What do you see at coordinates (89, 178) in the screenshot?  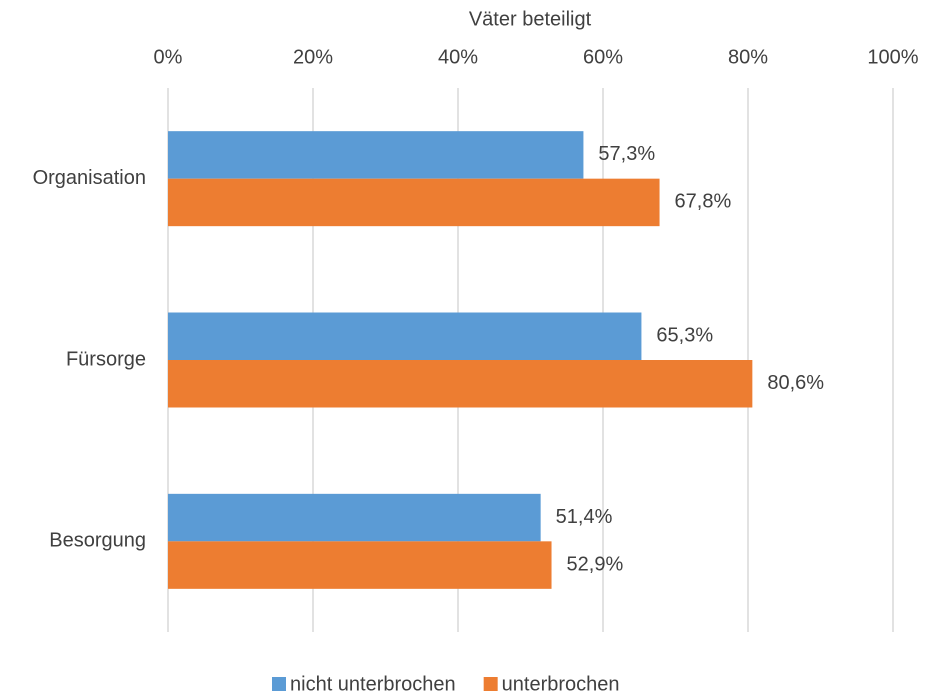 I see `y-tick-label: Organisation` at bounding box center [89, 178].